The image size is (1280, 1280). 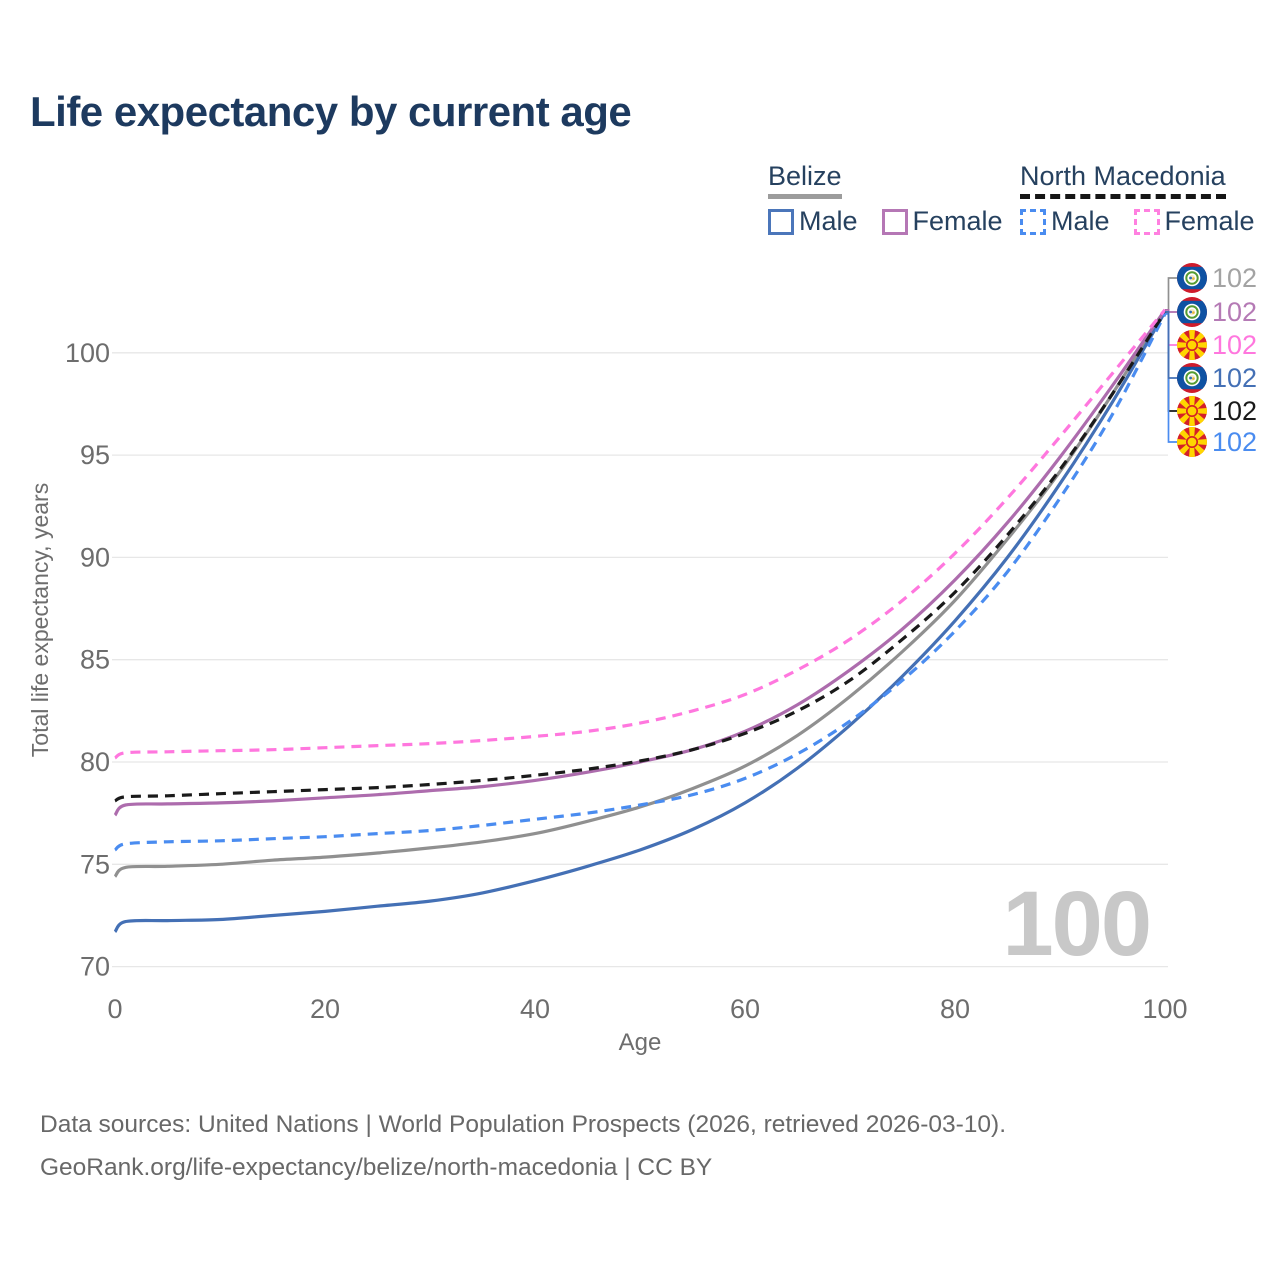 What do you see at coordinates (95, 762) in the screenshot?
I see `y-tick-label: 80` at bounding box center [95, 762].